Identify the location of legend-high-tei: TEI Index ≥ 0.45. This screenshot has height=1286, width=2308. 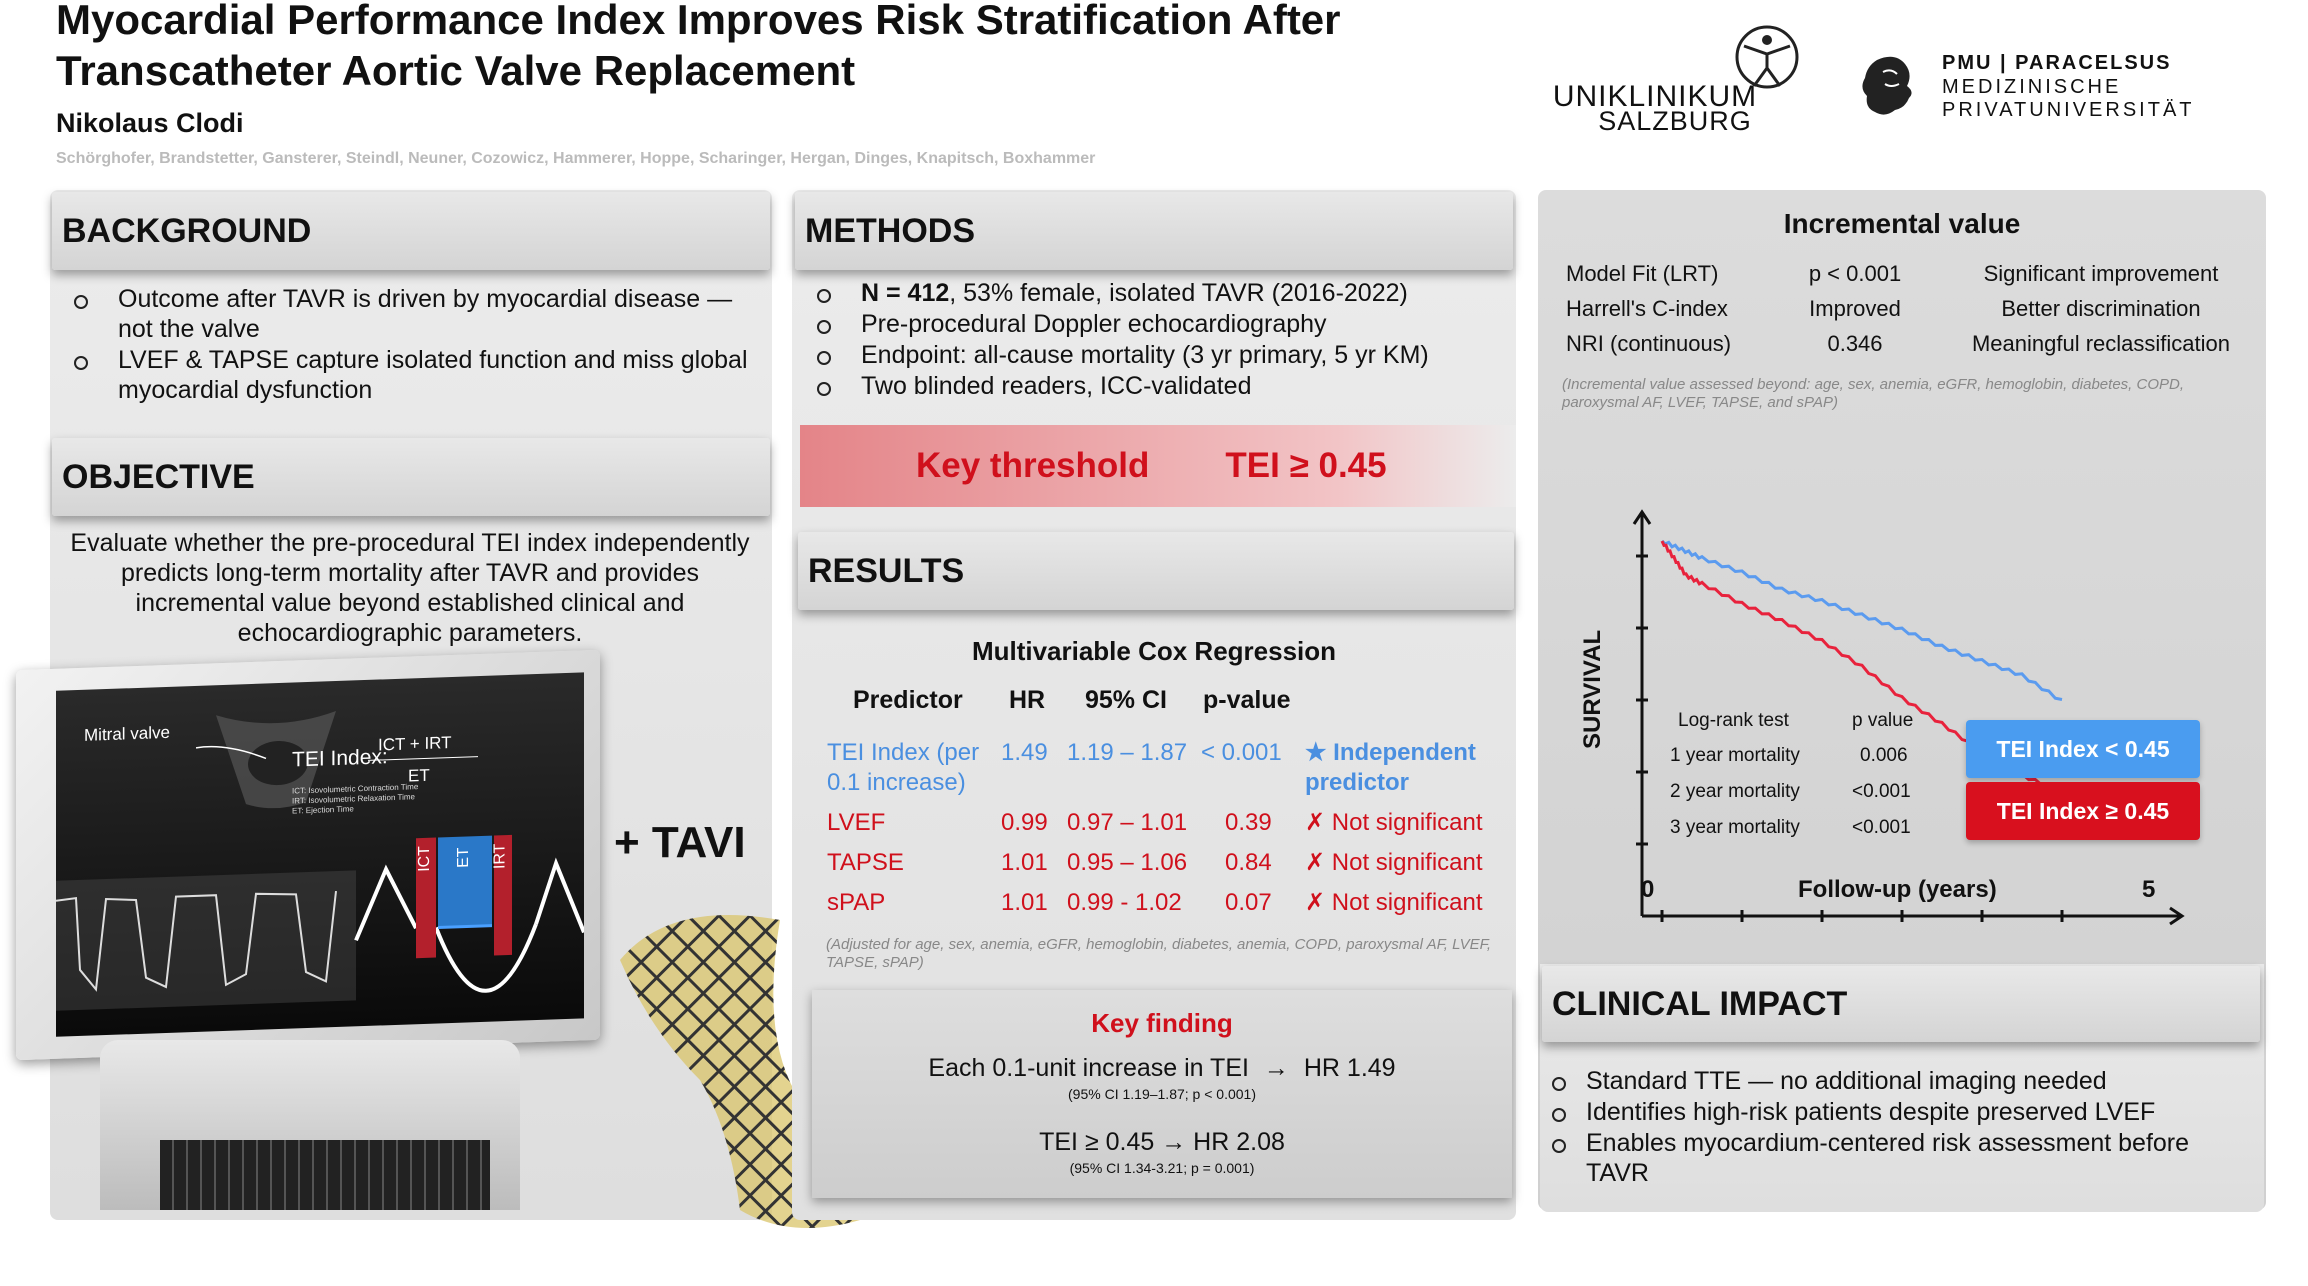
(2083, 811).